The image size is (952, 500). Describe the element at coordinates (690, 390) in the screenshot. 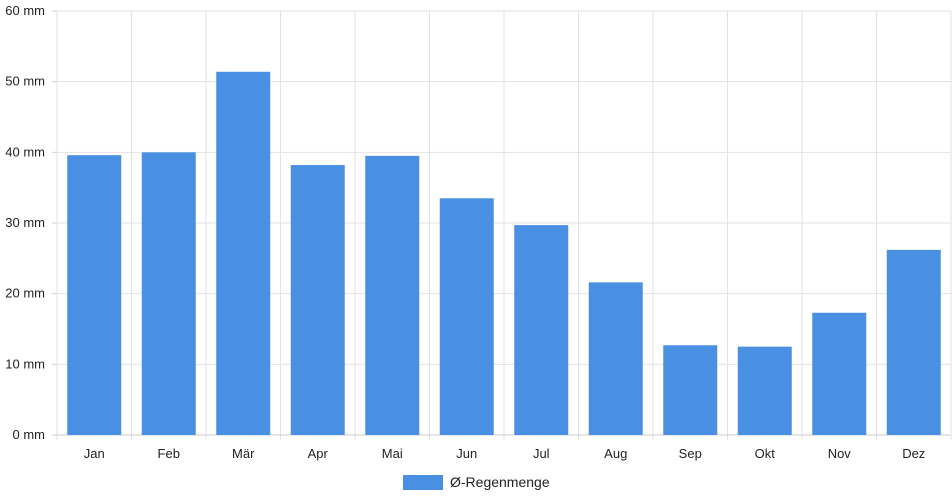

I see `bar-sep` at that location.